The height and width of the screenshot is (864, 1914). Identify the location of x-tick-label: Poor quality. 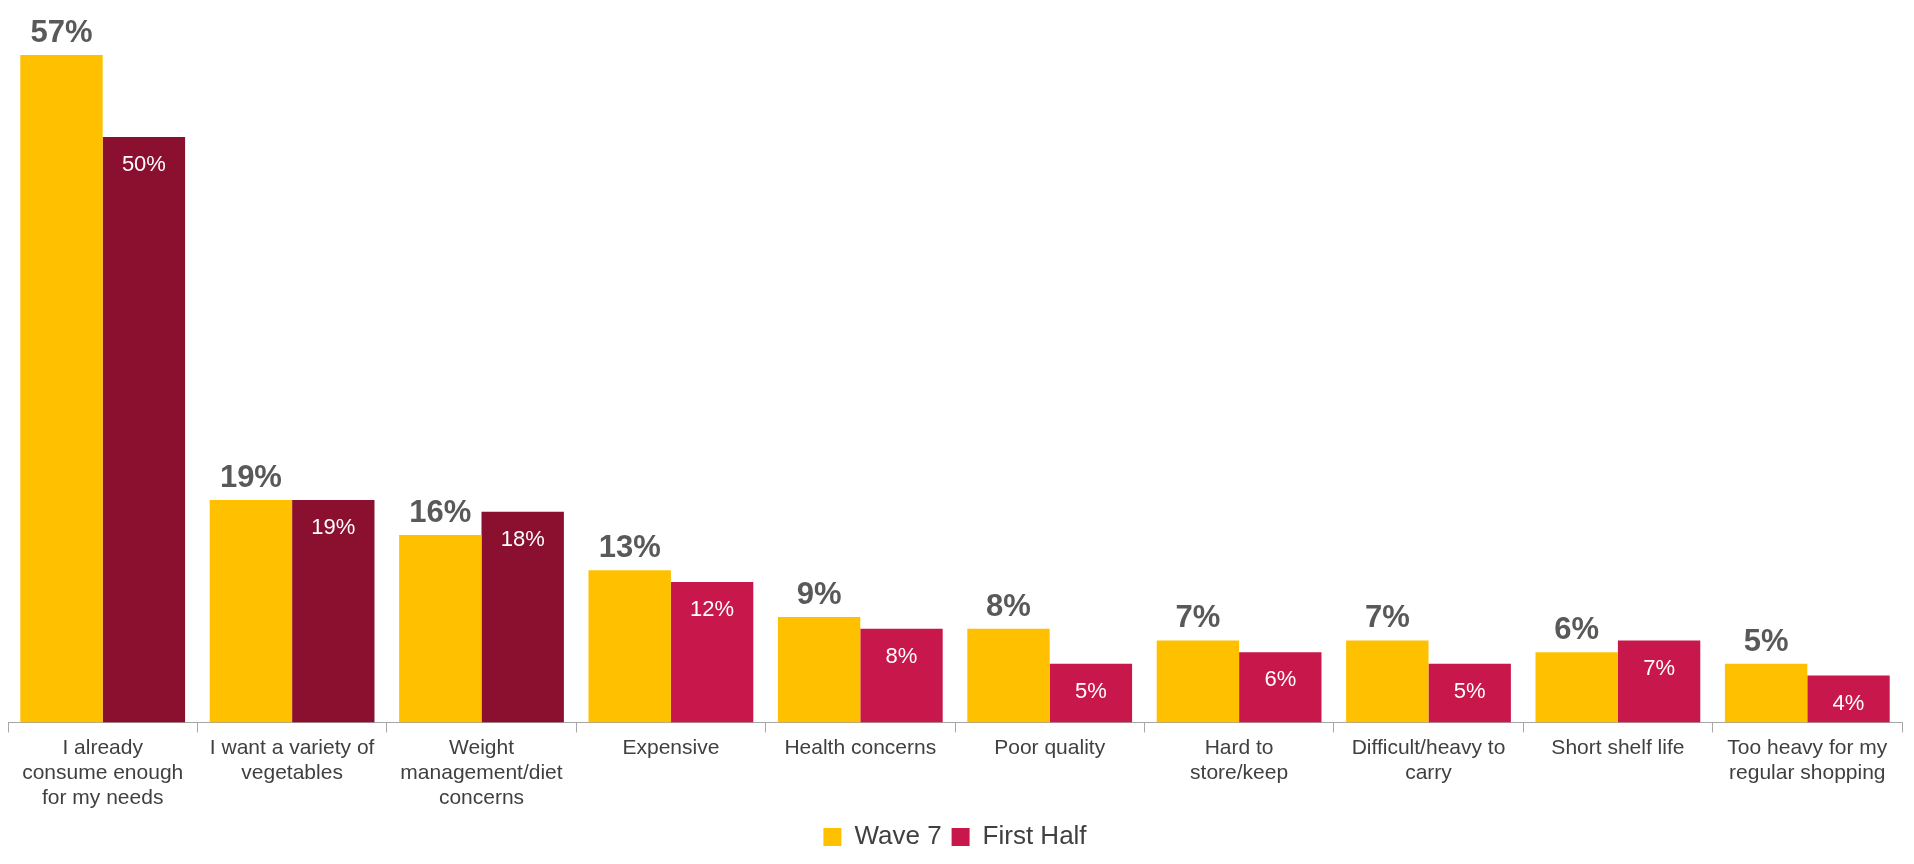
(1050, 746).